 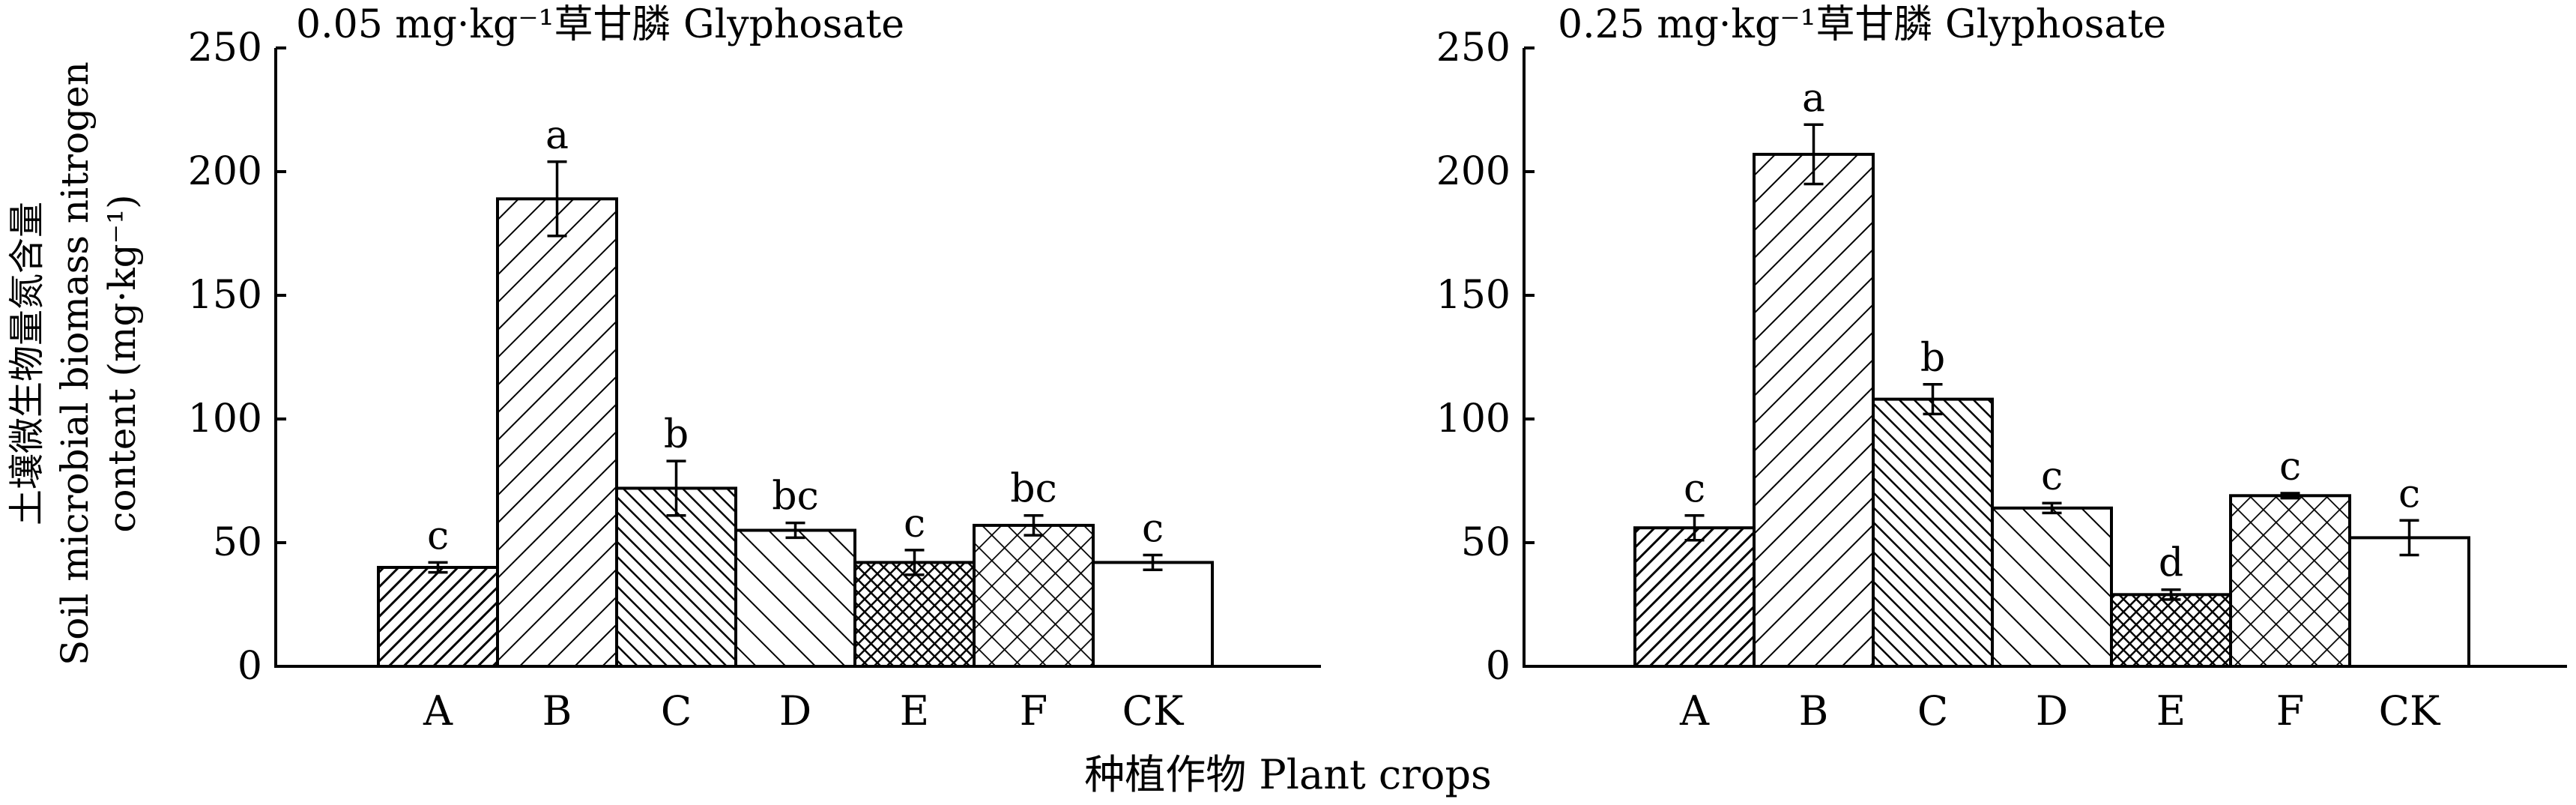 What do you see at coordinates (1933, 532) in the screenshot?
I see `bar-C` at bounding box center [1933, 532].